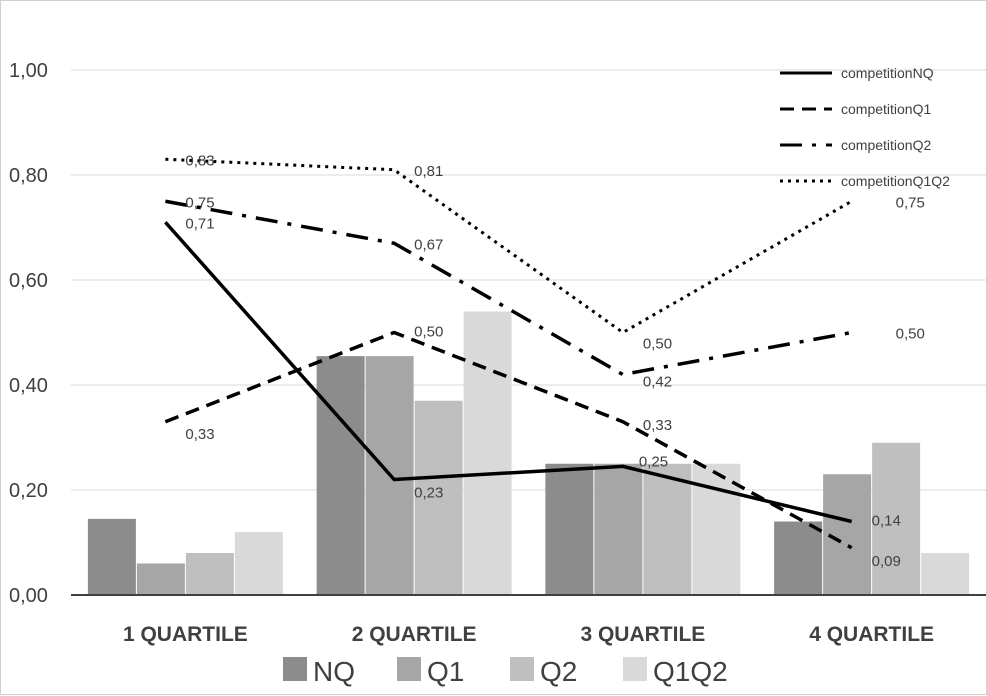 Image resolution: width=987 pixels, height=696 pixels. Describe the element at coordinates (690, 671) in the screenshot. I see `legend-bar-label: Q1Q2` at that location.